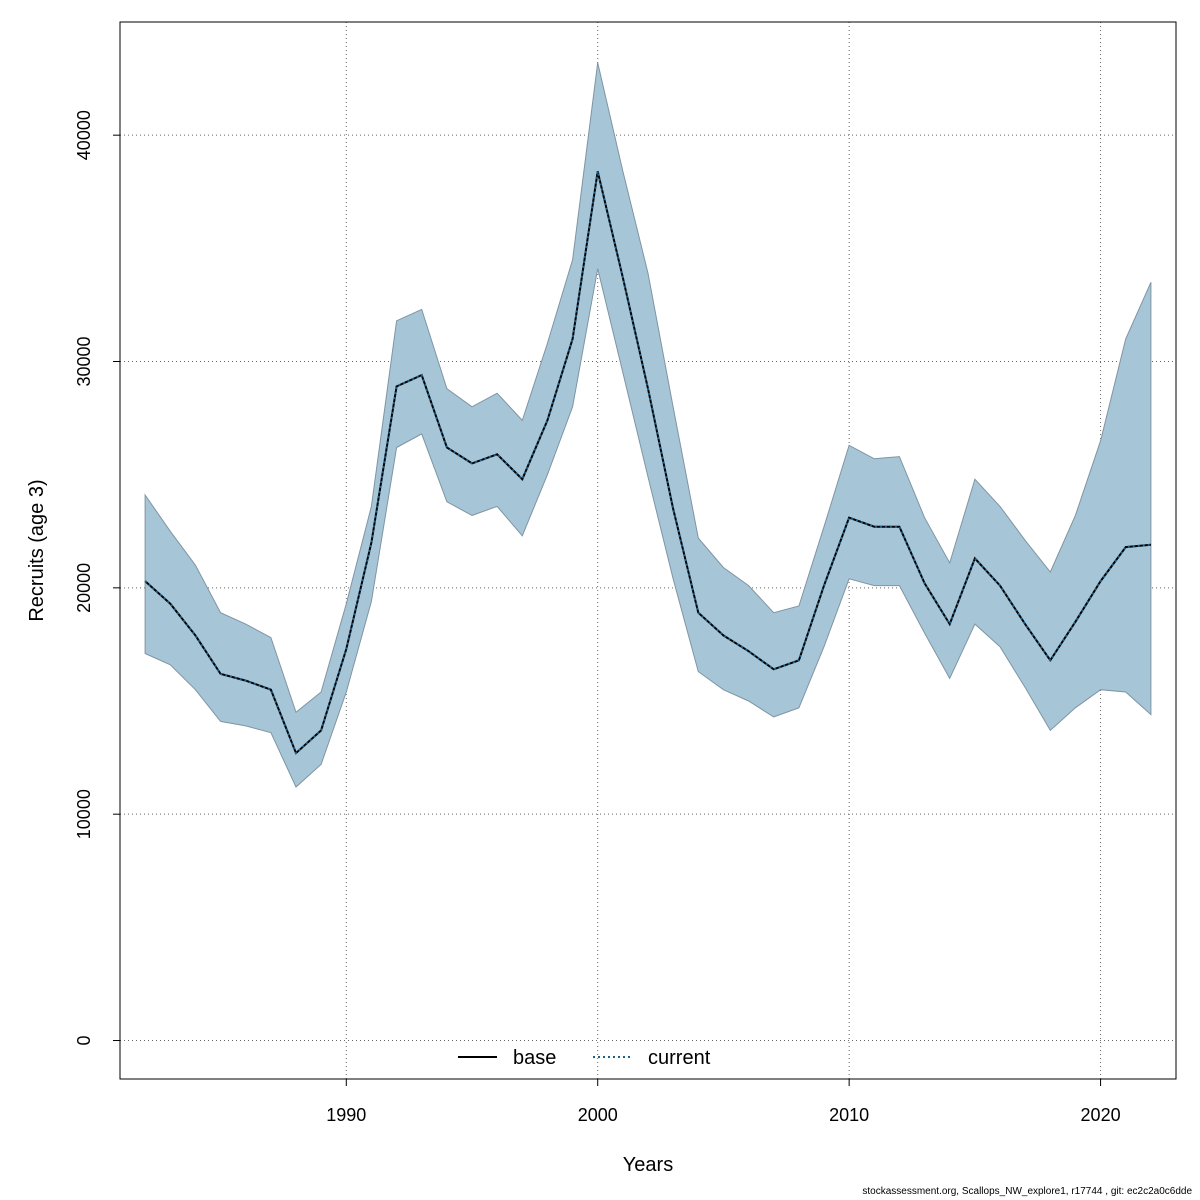  I want to click on y-tick-label-20000: 20000, so click(84, 588).